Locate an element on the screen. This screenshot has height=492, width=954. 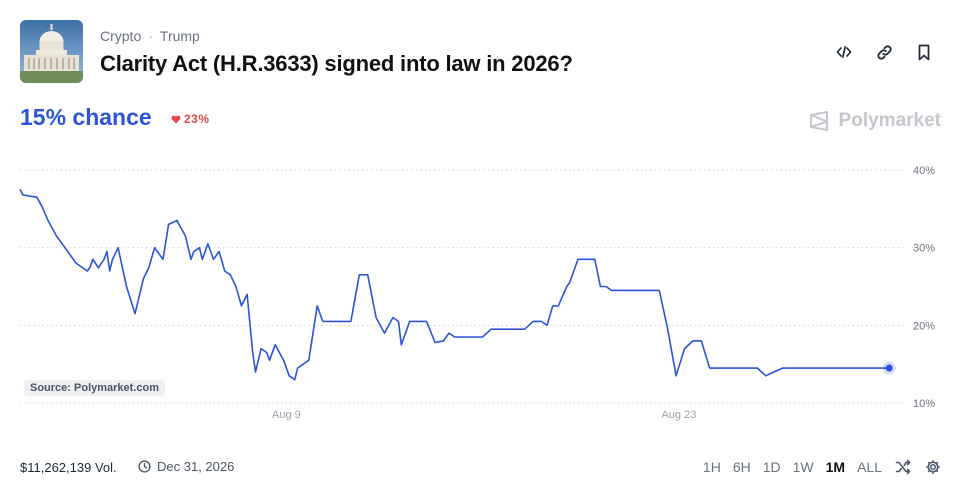
bookmark-button is located at coordinates (924, 52).